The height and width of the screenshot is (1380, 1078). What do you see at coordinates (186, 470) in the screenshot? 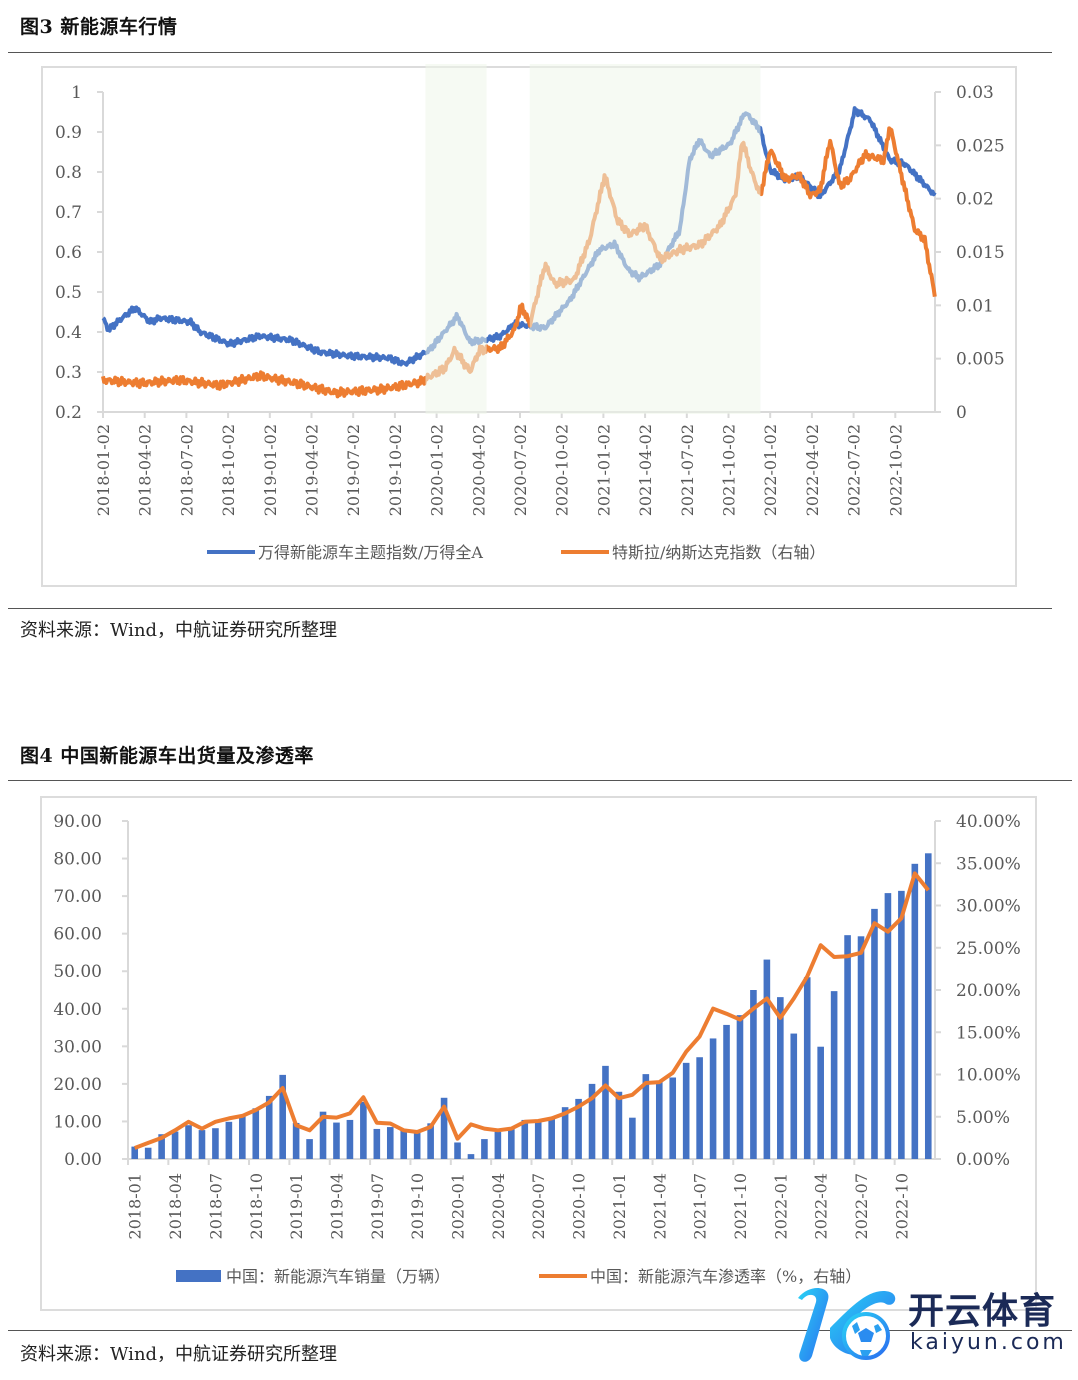
I see `x-tick-label: 2018-07-02` at bounding box center [186, 470].